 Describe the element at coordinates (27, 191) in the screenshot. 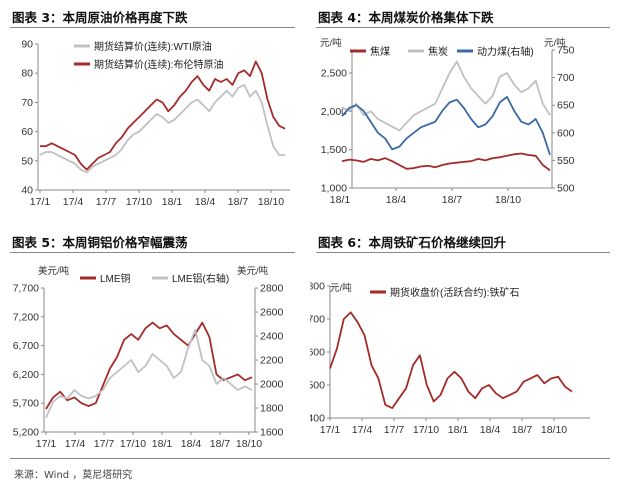

I see `y-tick-label: 40` at that location.